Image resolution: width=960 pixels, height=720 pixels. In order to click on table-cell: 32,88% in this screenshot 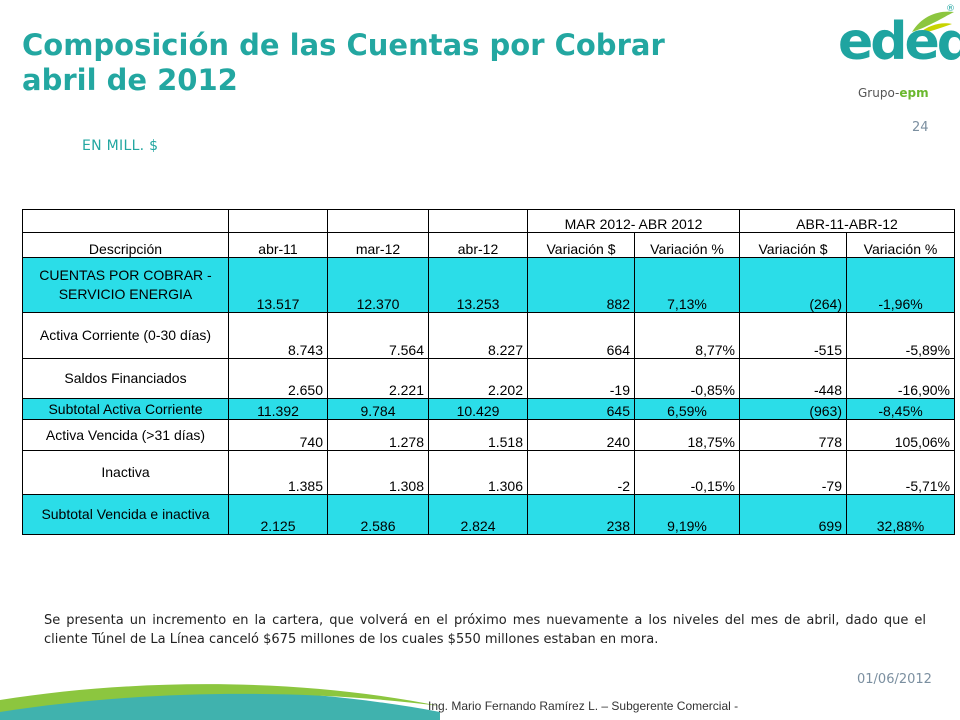, I will do `click(900, 514)`.